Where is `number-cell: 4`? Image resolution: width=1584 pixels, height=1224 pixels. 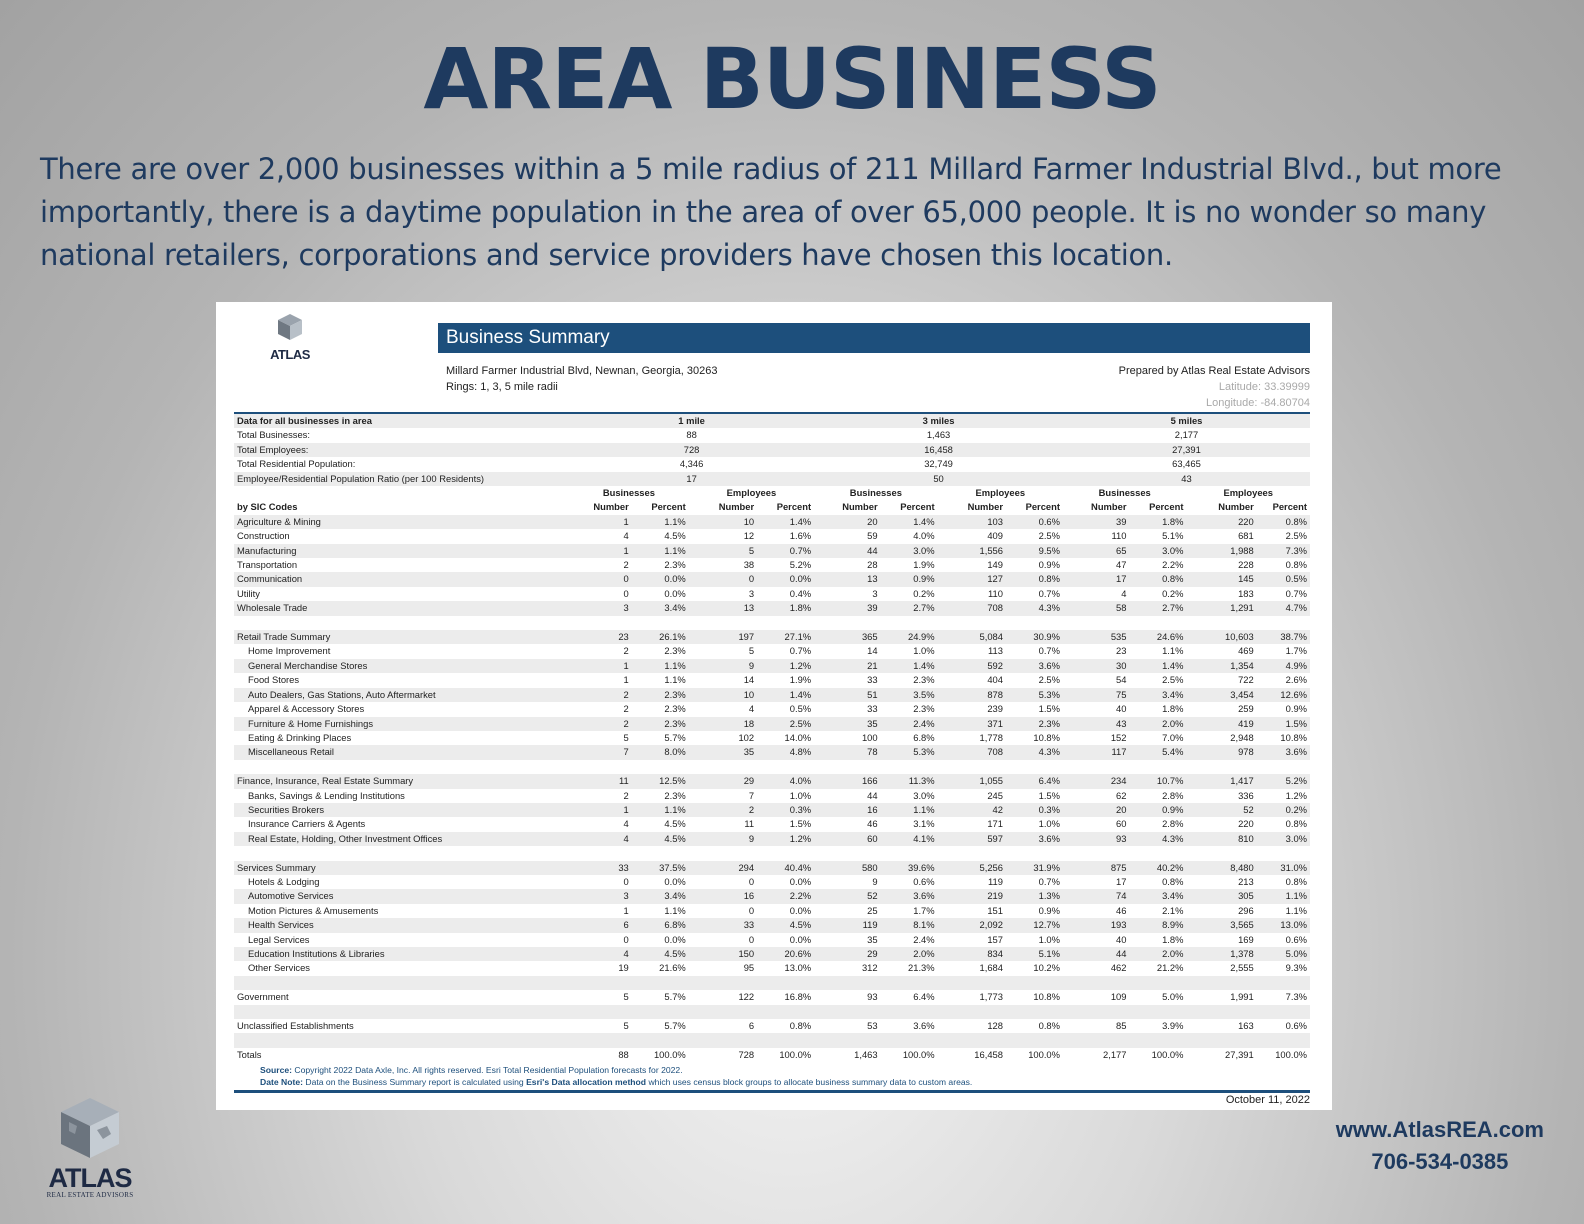
number-cell: 4 is located at coordinates (751, 709).